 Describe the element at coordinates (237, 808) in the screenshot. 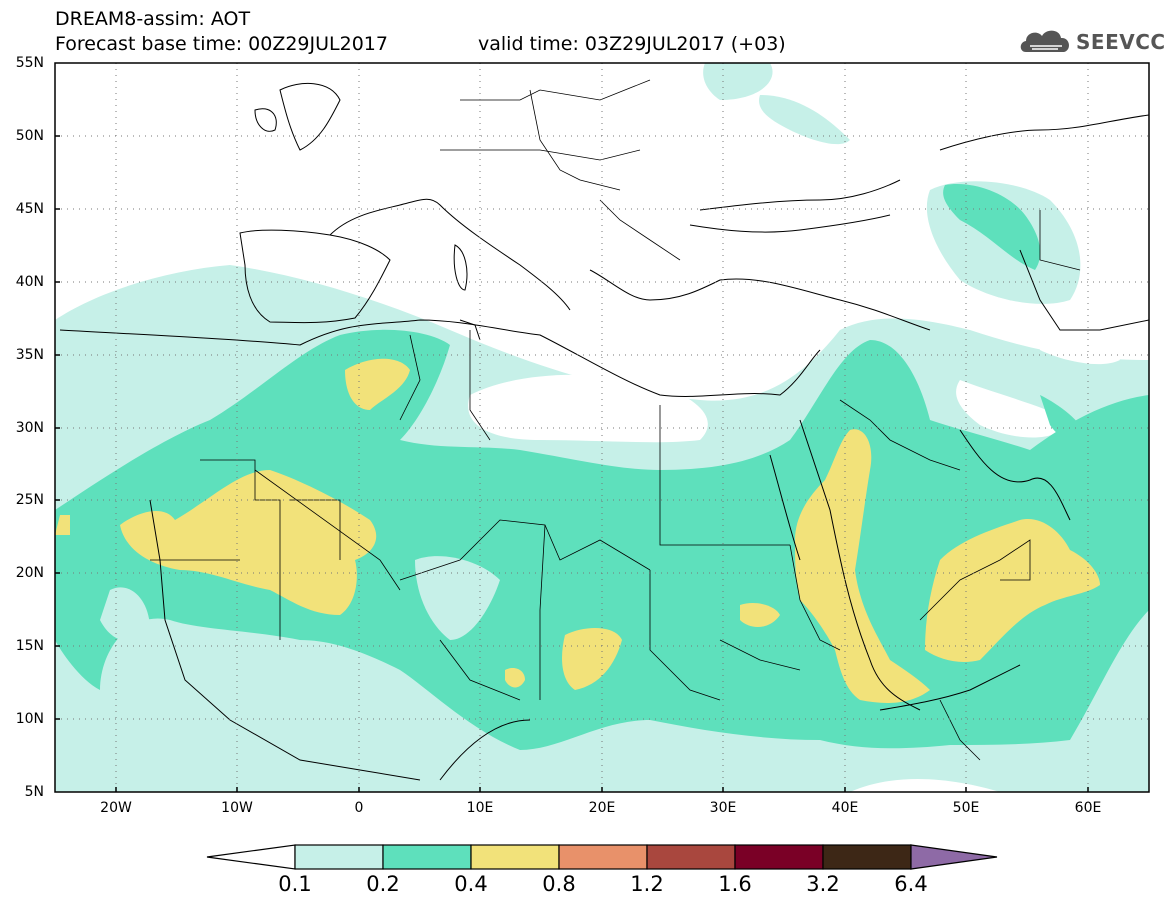

I see `lon-label-10w: 10W` at that location.